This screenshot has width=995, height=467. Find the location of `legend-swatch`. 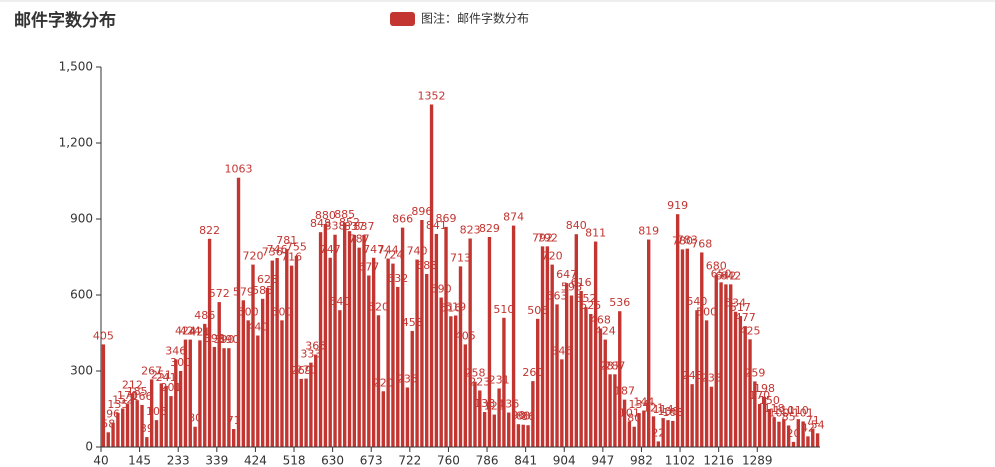

legend-swatch is located at coordinates (402, 19).